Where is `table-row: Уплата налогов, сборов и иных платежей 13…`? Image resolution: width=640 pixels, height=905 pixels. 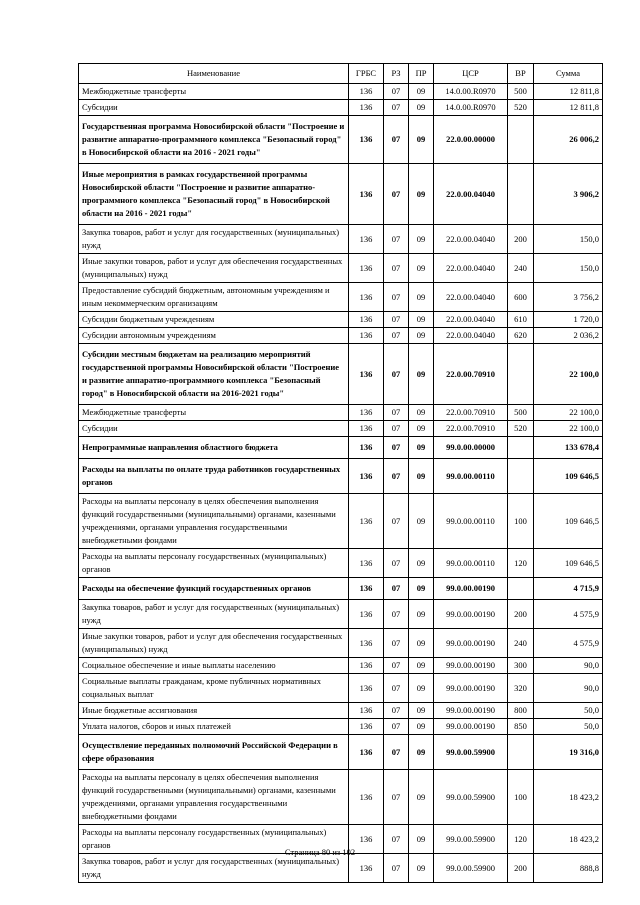 table-row: Уплата налогов, сборов и иных платежей 13… is located at coordinates (340, 726).